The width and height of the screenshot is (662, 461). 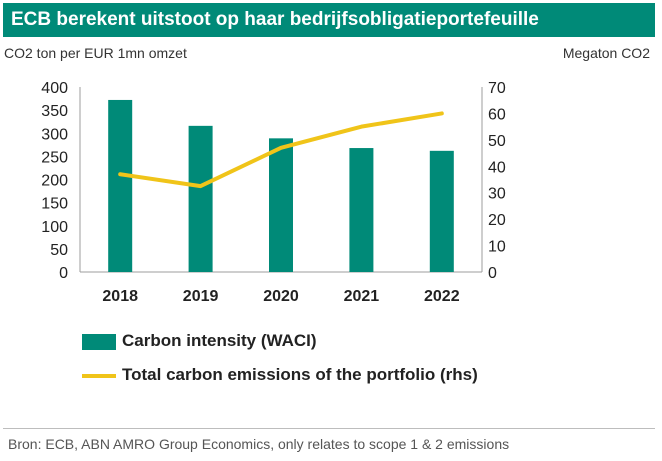 I want to click on left-tick-label: 200, so click(x=54, y=181).